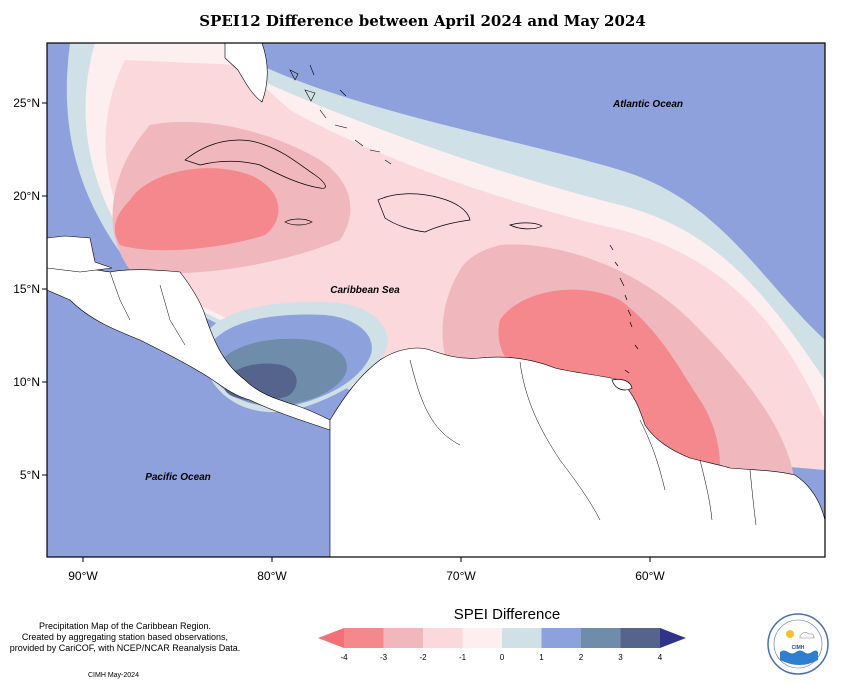 The width and height of the screenshot is (845, 684). Describe the element at coordinates (581, 657) in the screenshot. I see `legend-tick-label: 2` at that location.